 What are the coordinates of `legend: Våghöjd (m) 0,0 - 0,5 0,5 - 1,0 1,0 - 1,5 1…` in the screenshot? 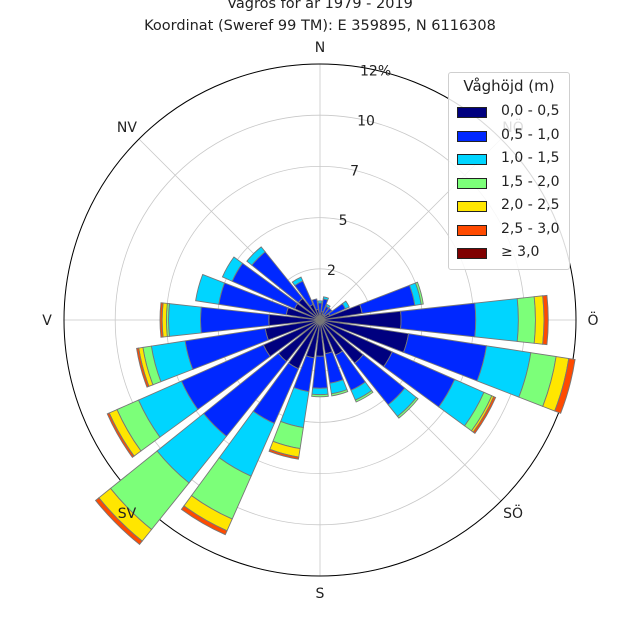 It's located at (509, 171).